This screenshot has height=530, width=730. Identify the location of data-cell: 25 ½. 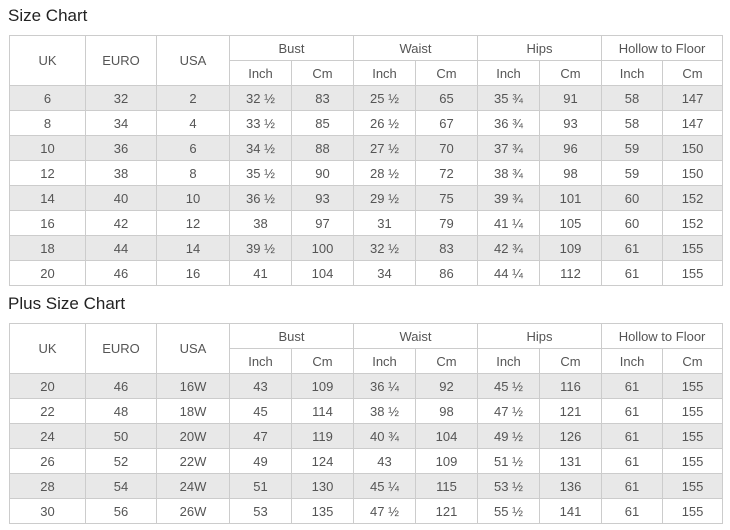
(385, 98).